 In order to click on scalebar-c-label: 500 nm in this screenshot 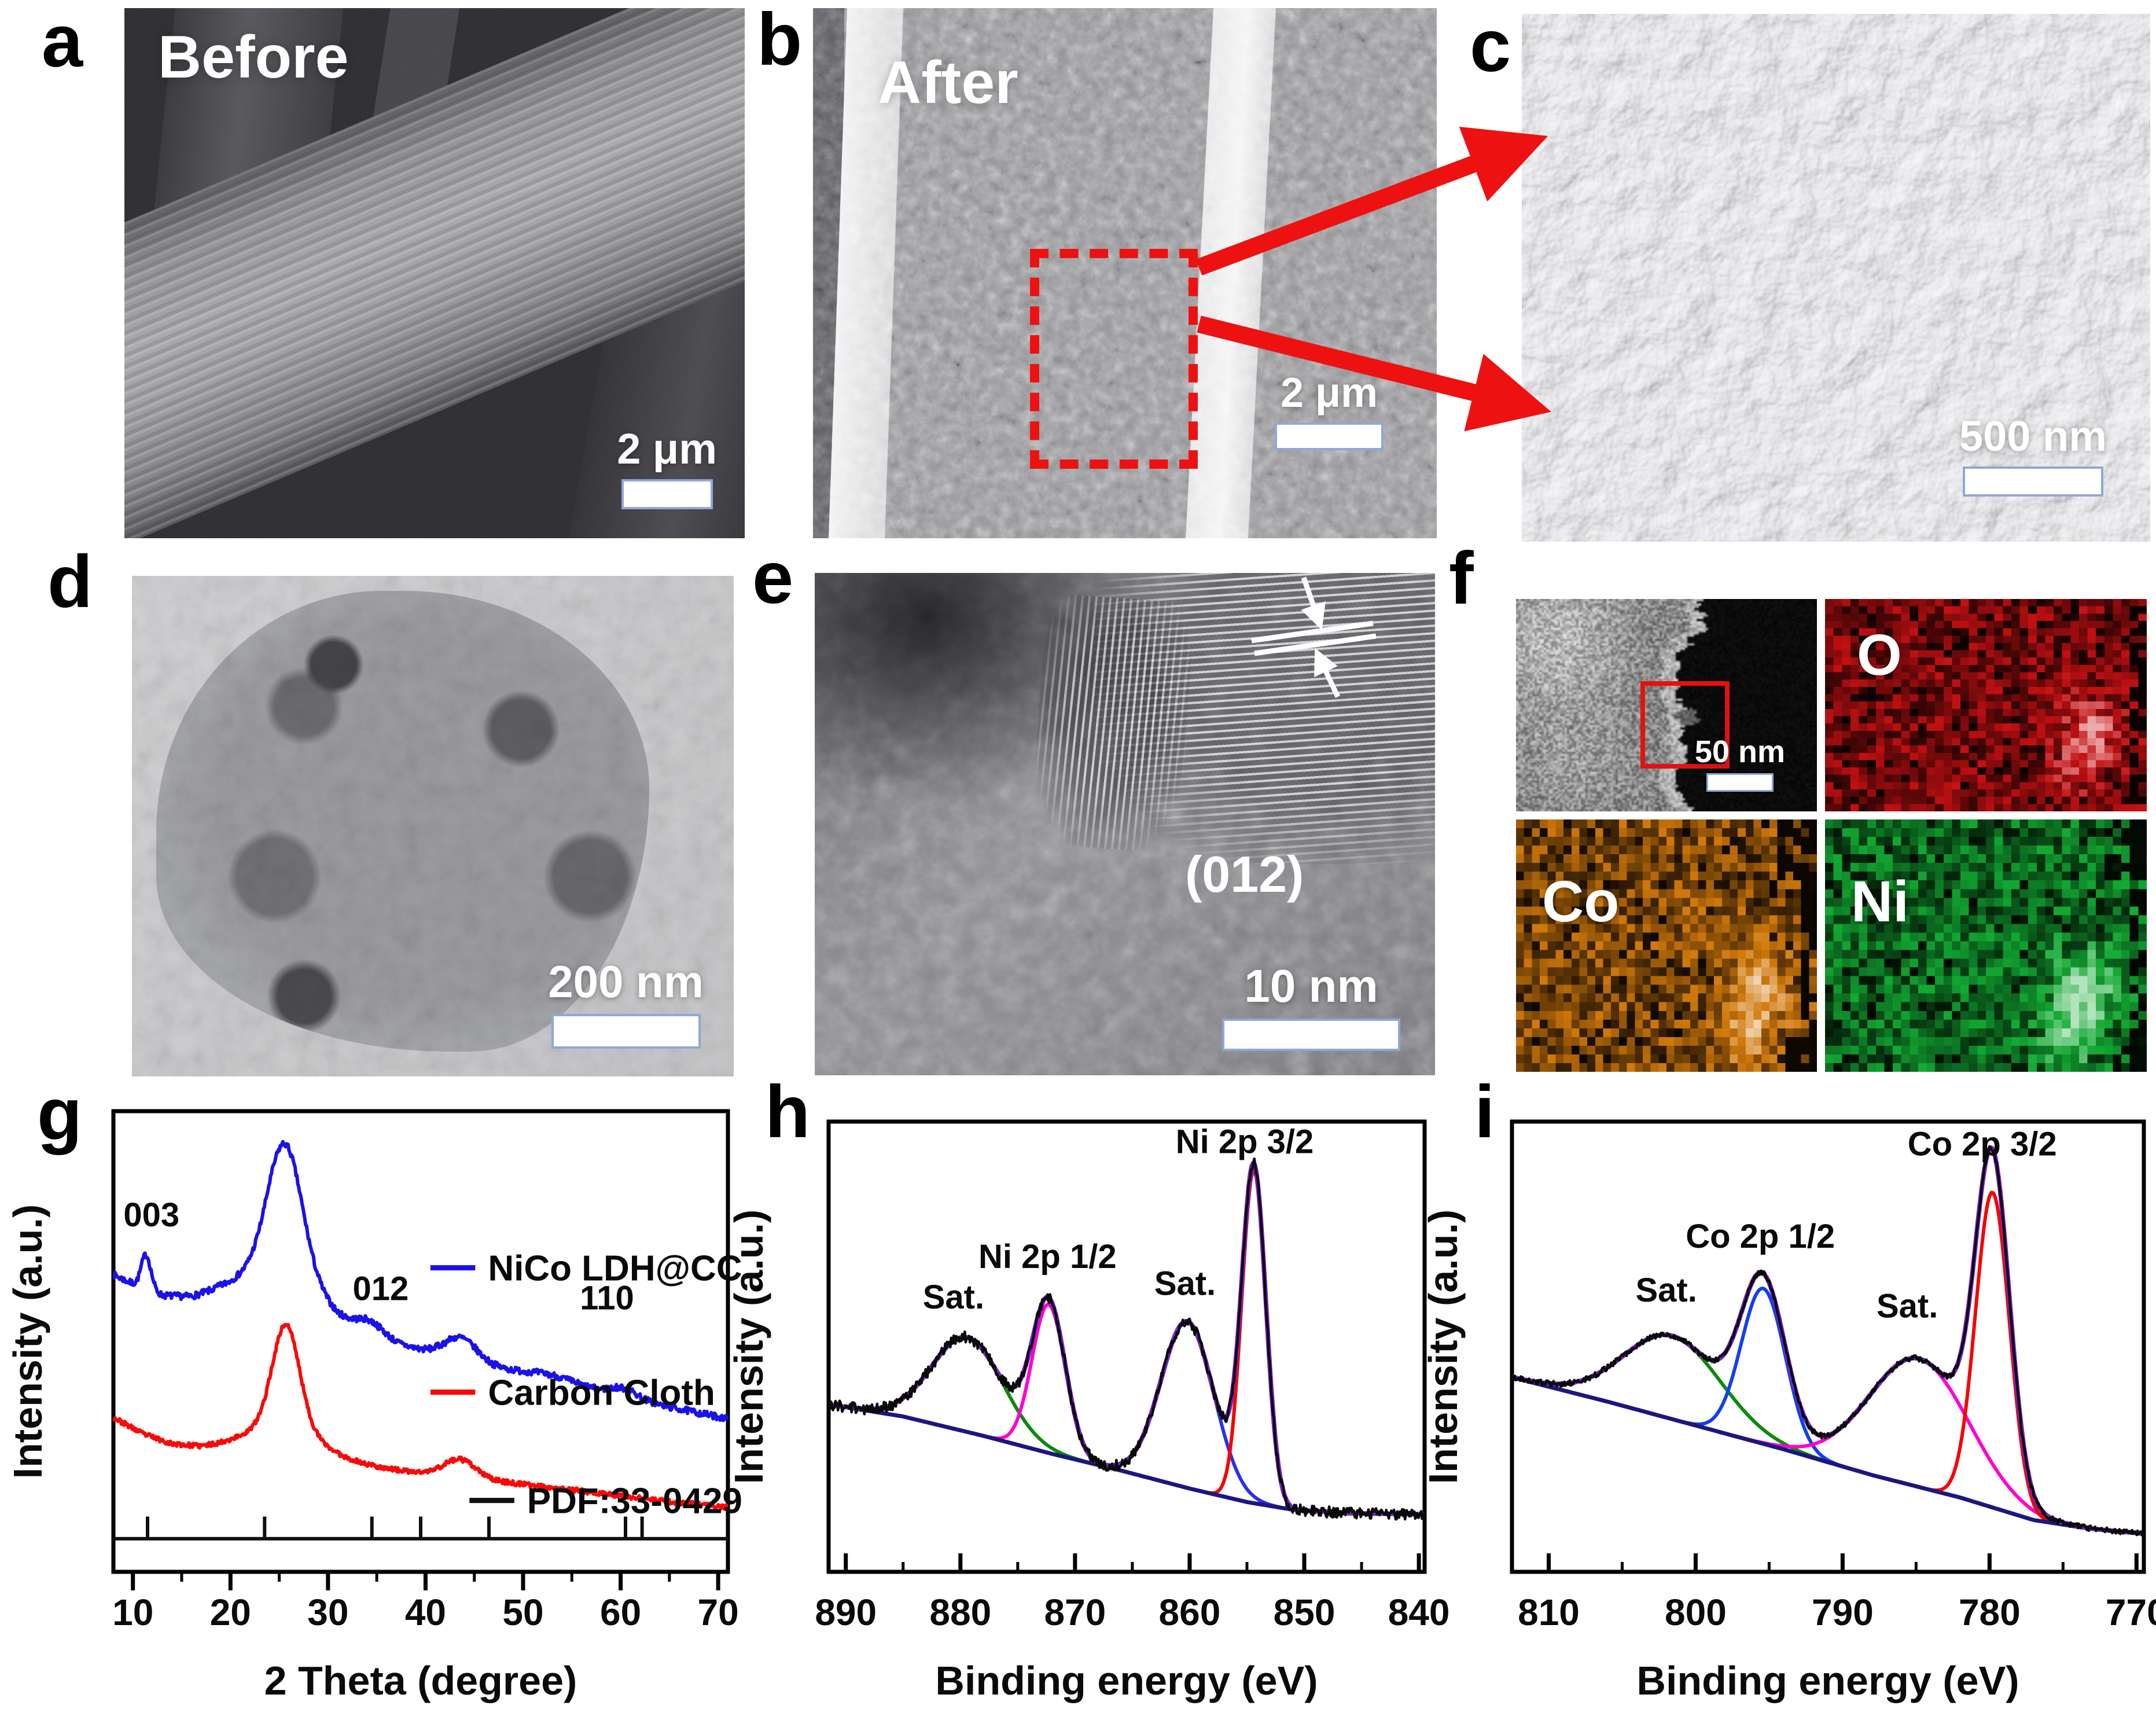, I will do `click(2033, 436)`.